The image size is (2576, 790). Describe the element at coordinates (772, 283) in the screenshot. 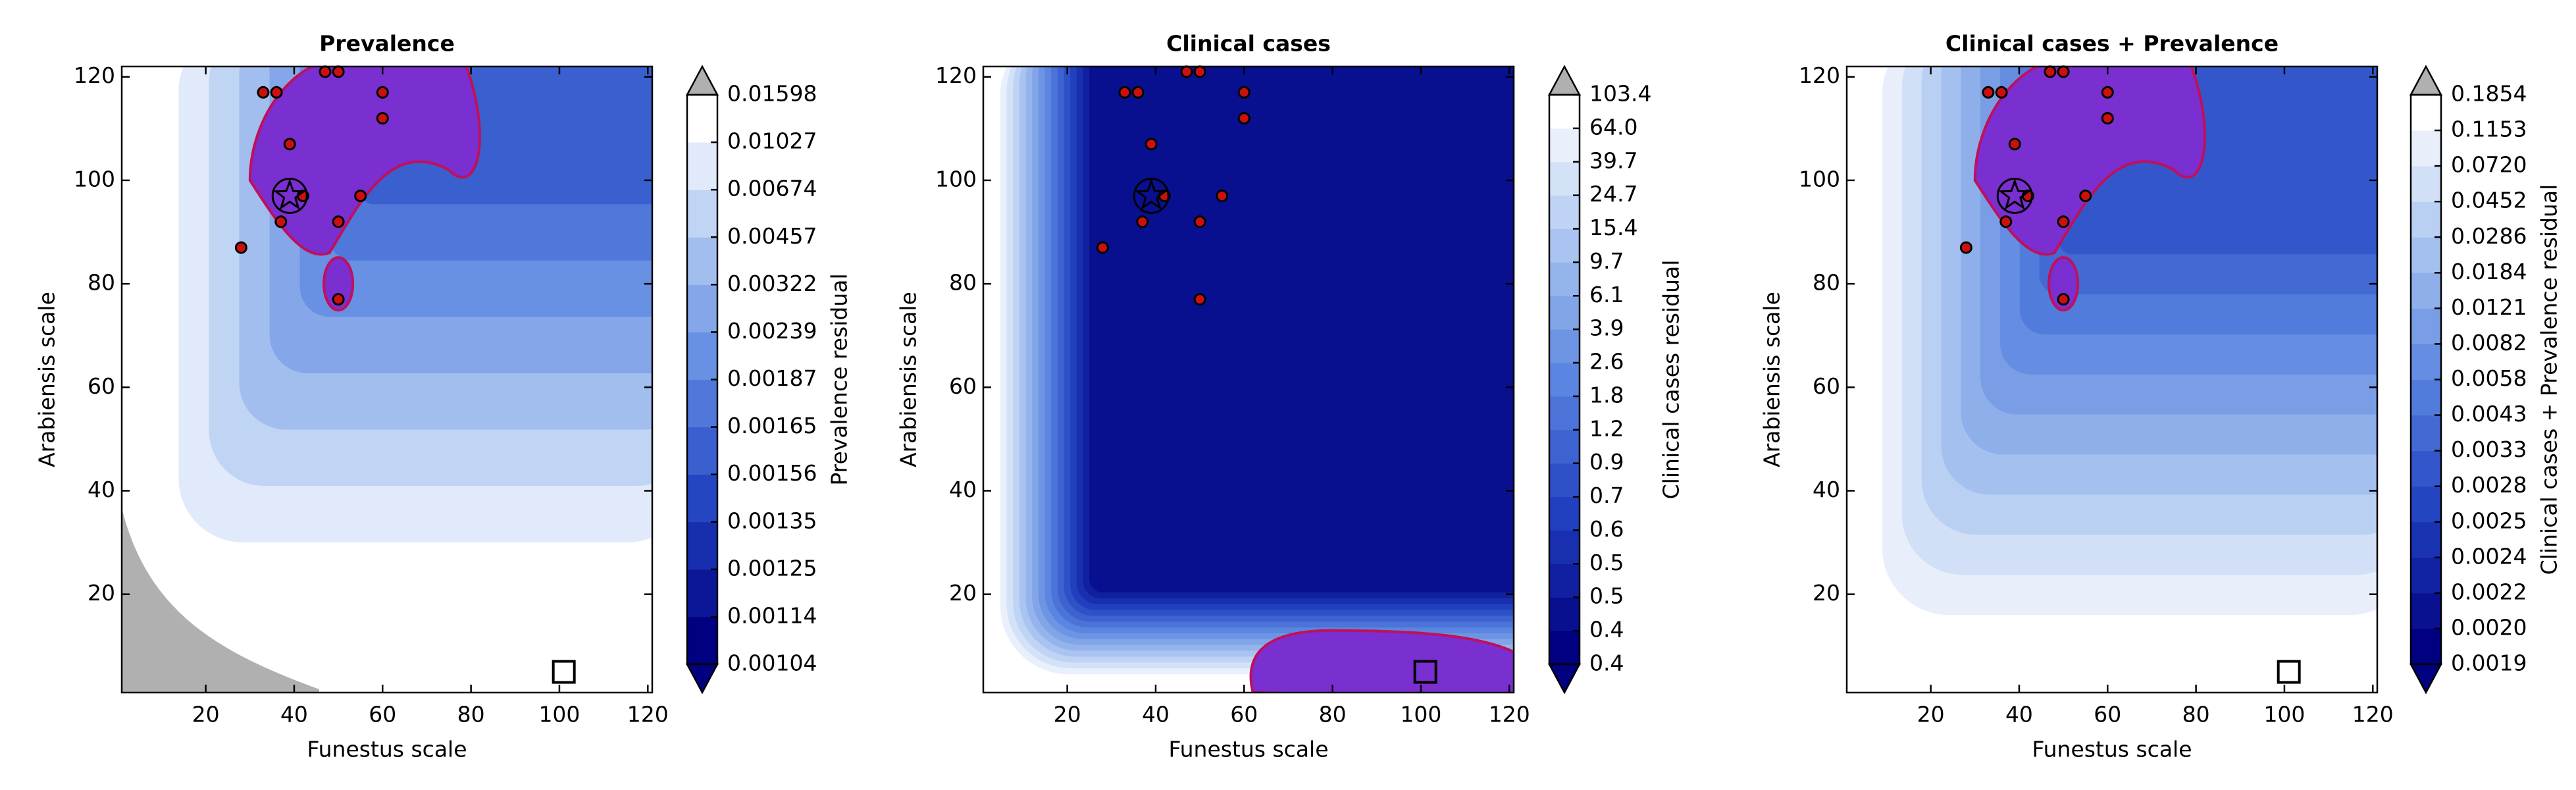

I see `colorbar-tick-label: 0.00322` at that location.